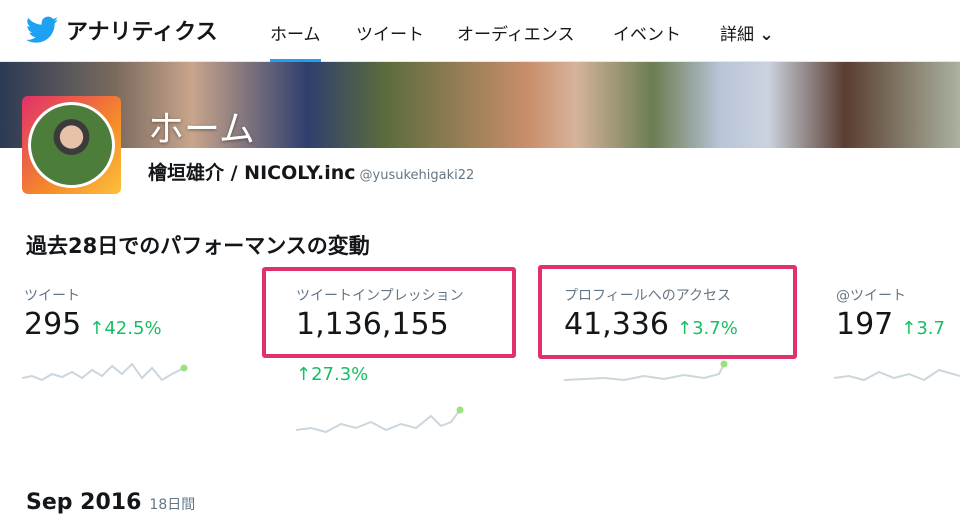  What do you see at coordinates (252, 173) in the screenshot?
I see `display-name: 檜垣雄介 / NICOLY.inc` at bounding box center [252, 173].